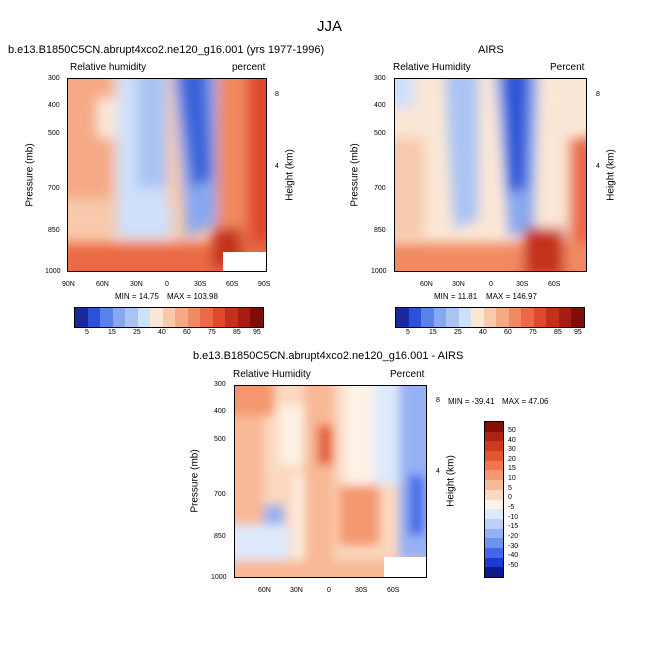 This screenshot has width=659, height=659. I want to click on diff-field-north-low-dry, so click(274, 515).